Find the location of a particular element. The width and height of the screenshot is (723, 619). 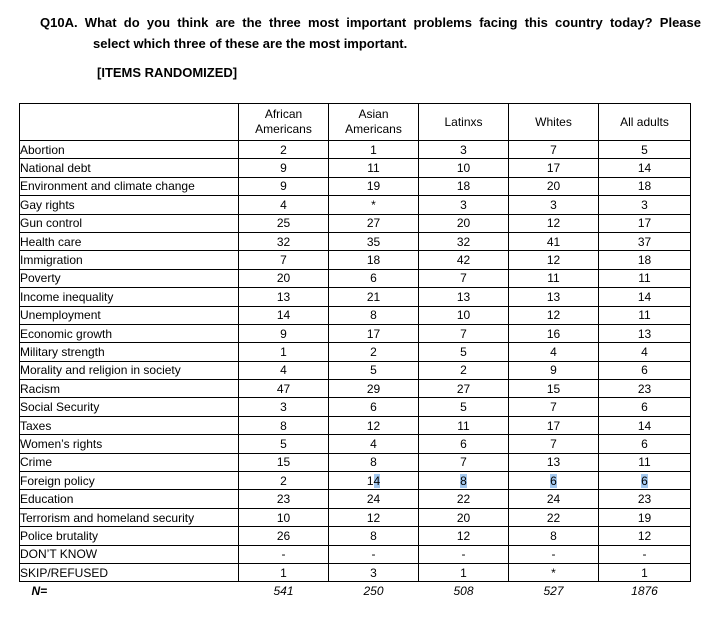

table-row: Abortion 2 1 3 7 5 is located at coordinates (355, 149).